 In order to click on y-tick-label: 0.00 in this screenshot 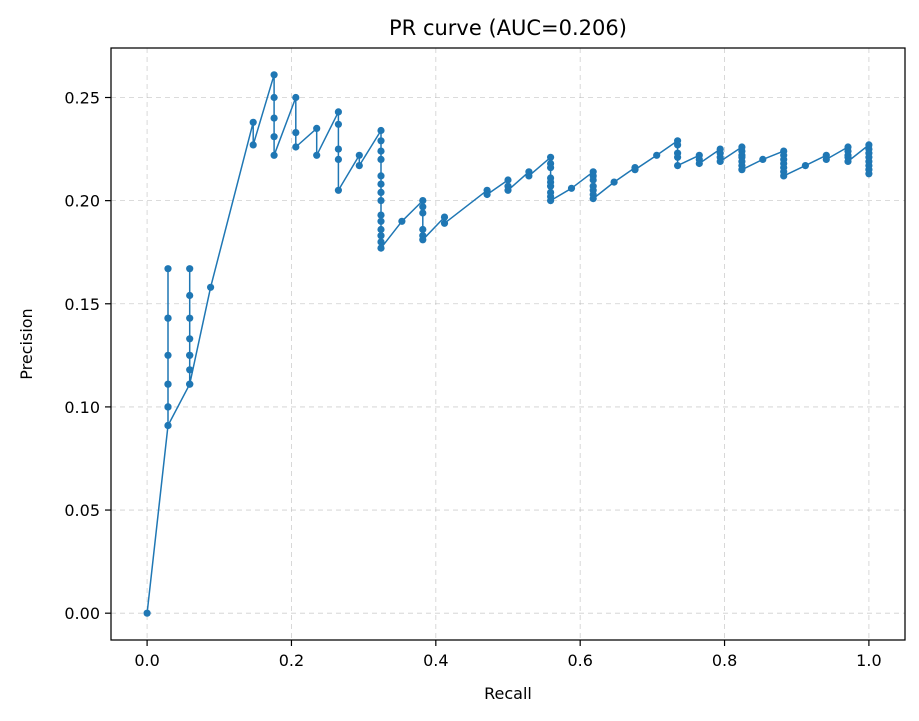, I will do `click(82, 613)`.